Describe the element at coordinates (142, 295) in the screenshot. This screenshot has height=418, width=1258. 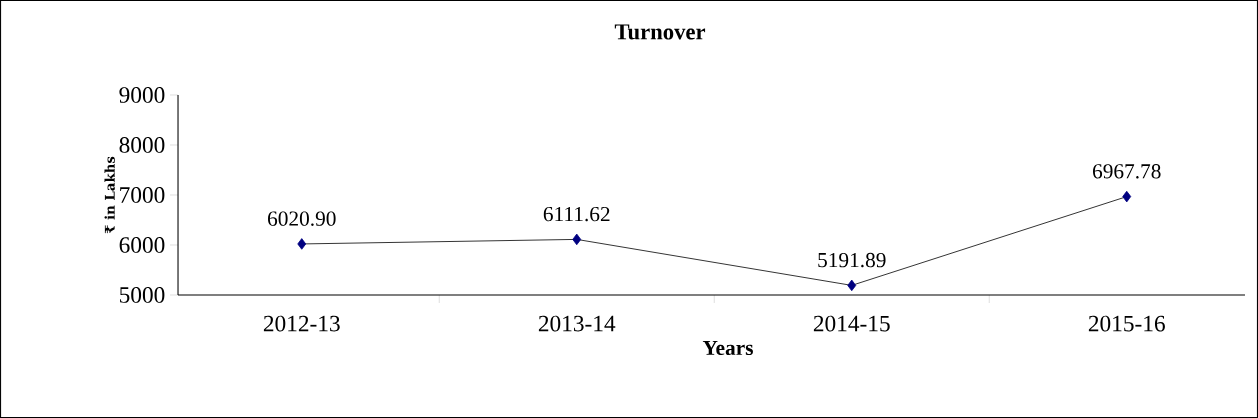
I see `y-tick-label: 5000` at that location.